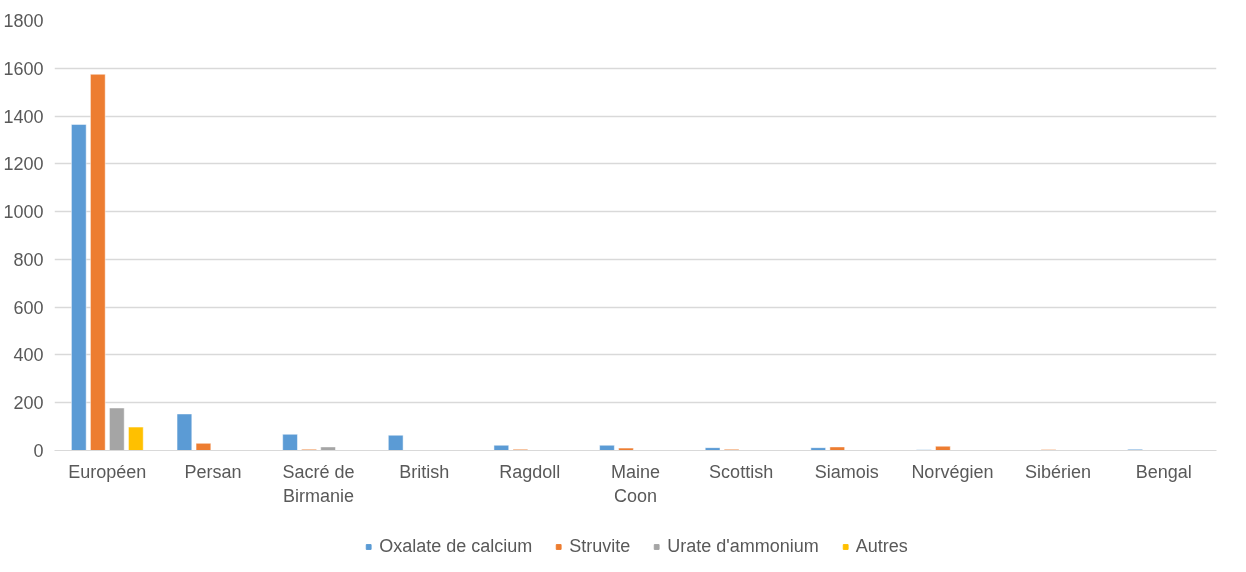 Image resolution: width=1246 pixels, height=572 pixels. Describe the element at coordinates (23, 68) in the screenshot. I see `y-tick-label: 1600` at that location.